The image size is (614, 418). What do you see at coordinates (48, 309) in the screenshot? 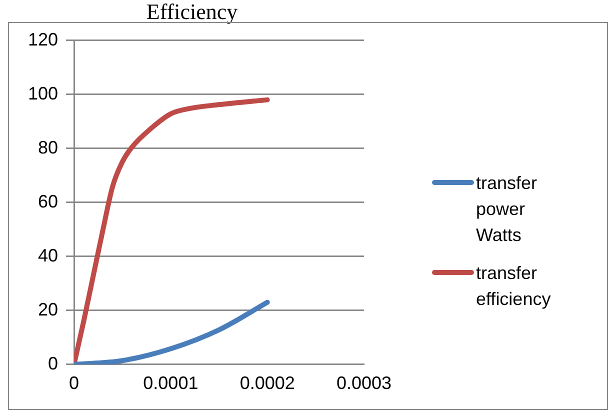
I see `y-tick-label: 20` at bounding box center [48, 309].